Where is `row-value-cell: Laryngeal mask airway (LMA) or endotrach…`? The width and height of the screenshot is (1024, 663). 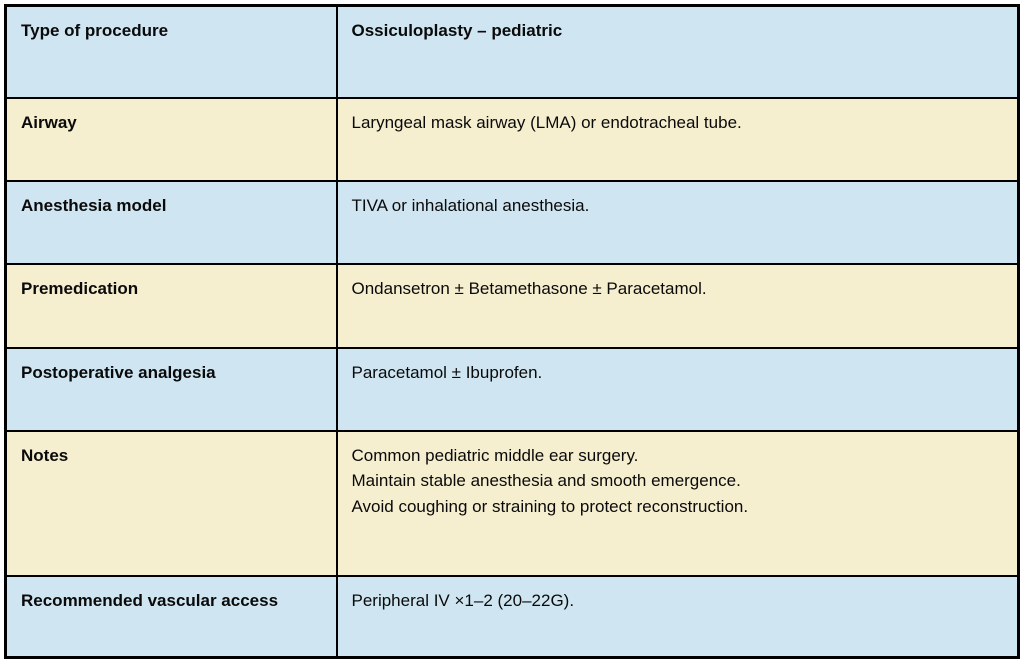
row-value-cell: Laryngeal mask airway (LMA) or endotrach… is located at coordinates (677, 139).